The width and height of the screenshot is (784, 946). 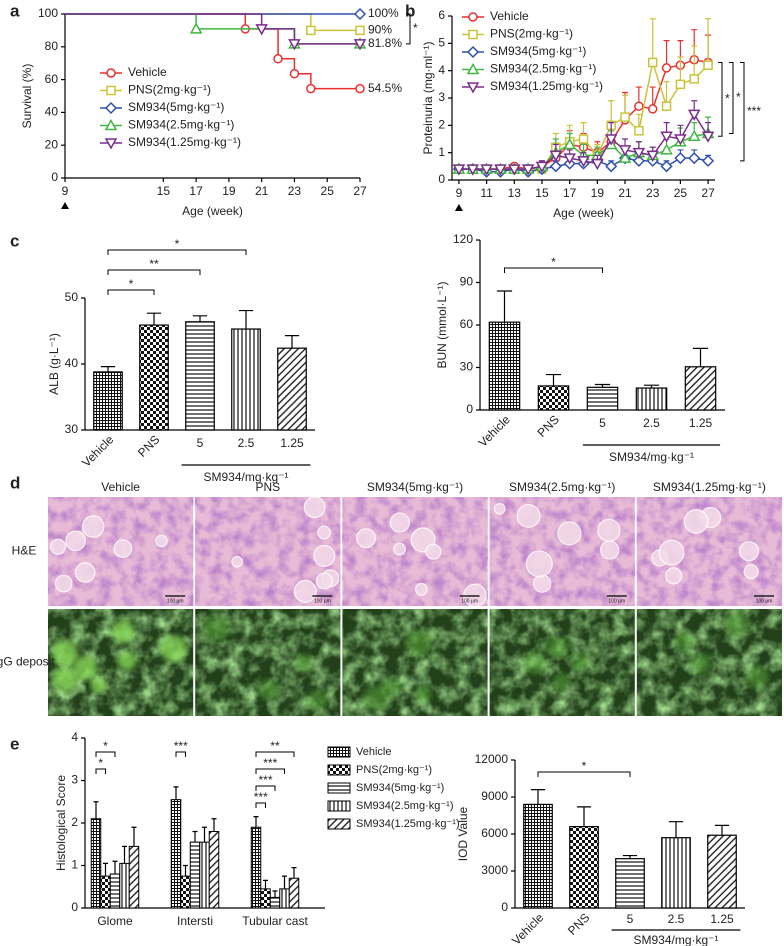 What do you see at coordinates (120, 487) in the screenshot?
I see `column-header: Vehicle` at bounding box center [120, 487].